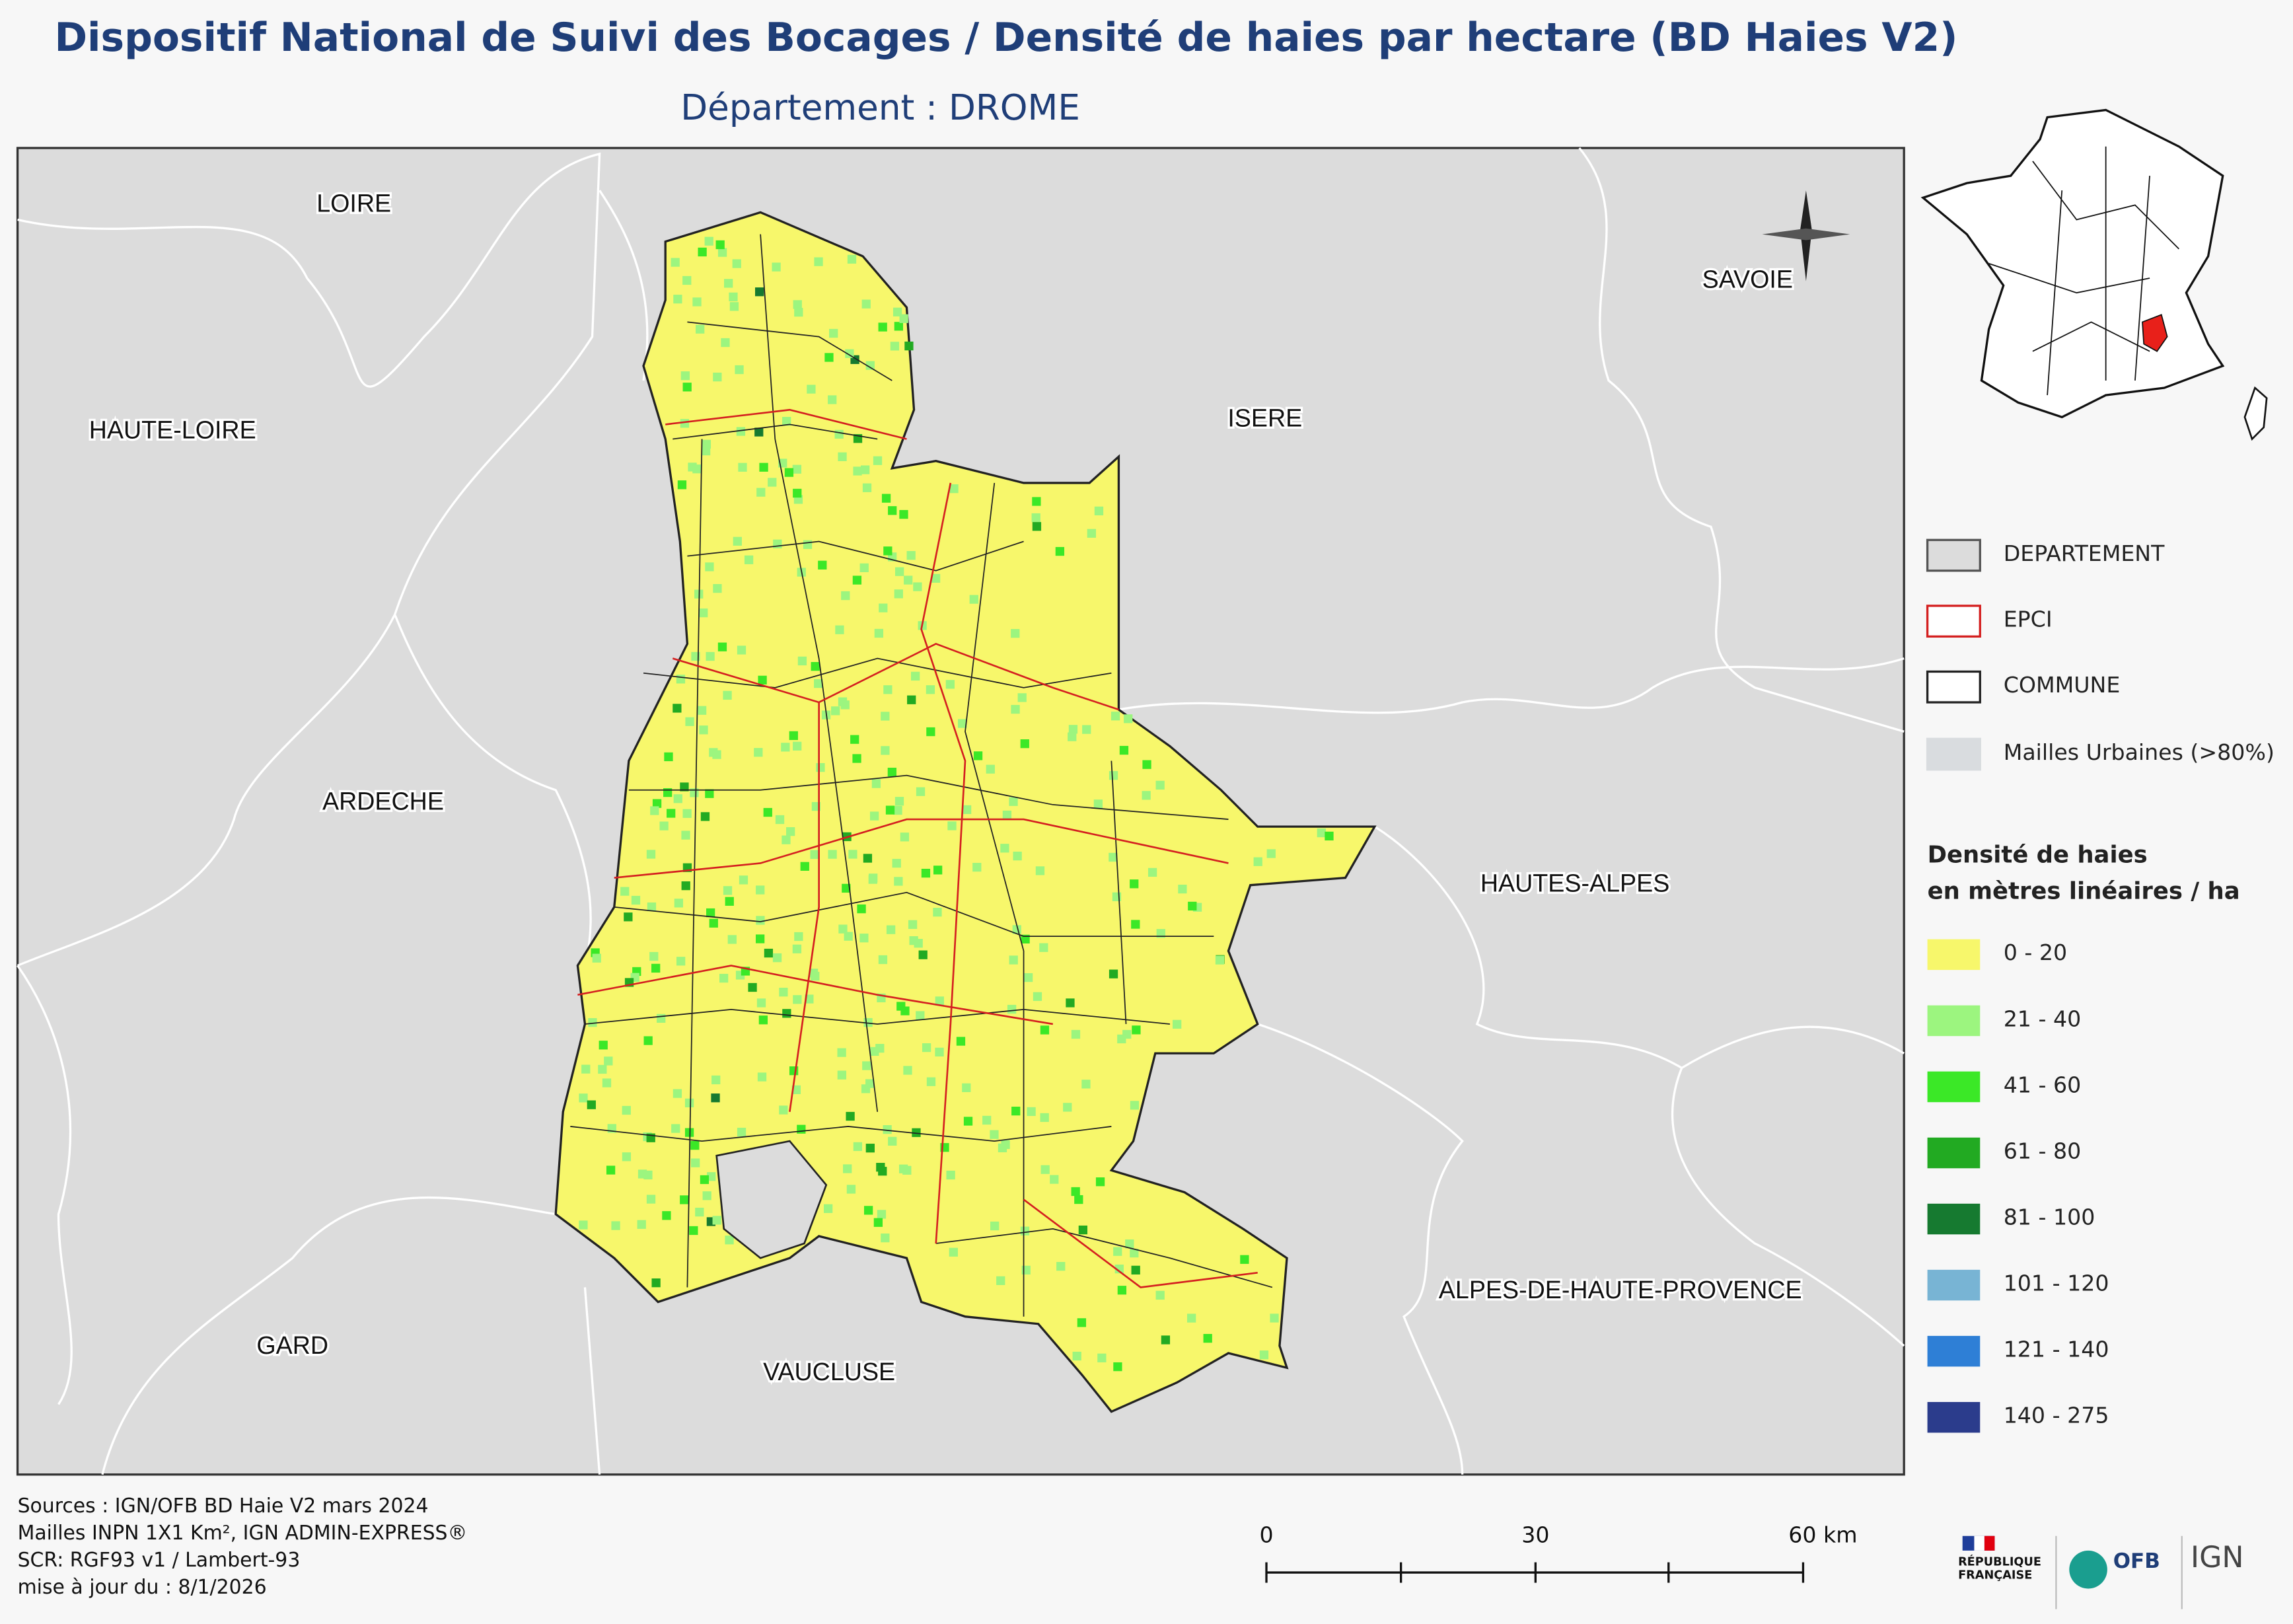  What do you see at coordinates (2028, 619) in the screenshot?
I see `legend-label: EPCI` at bounding box center [2028, 619].